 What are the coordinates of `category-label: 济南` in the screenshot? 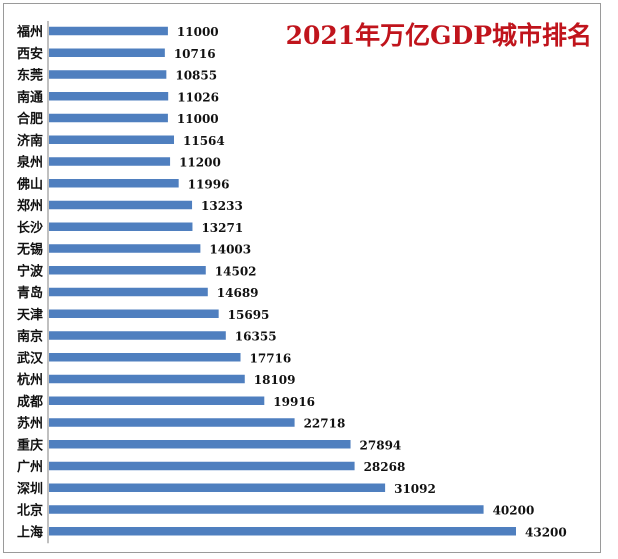 It's located at (30, 141).